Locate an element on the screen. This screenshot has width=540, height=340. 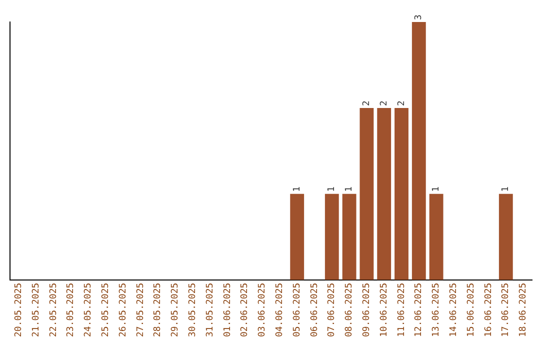
x-tick-label: 22.05.2025 is located at coordinates (53, 310).